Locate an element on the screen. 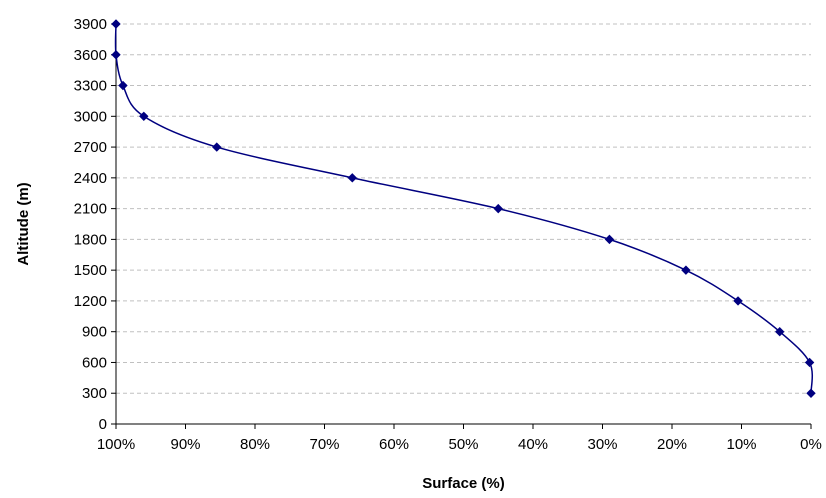 The image size is (826, 498). x-tick-label: 0% is located at coordinates (811, 444).